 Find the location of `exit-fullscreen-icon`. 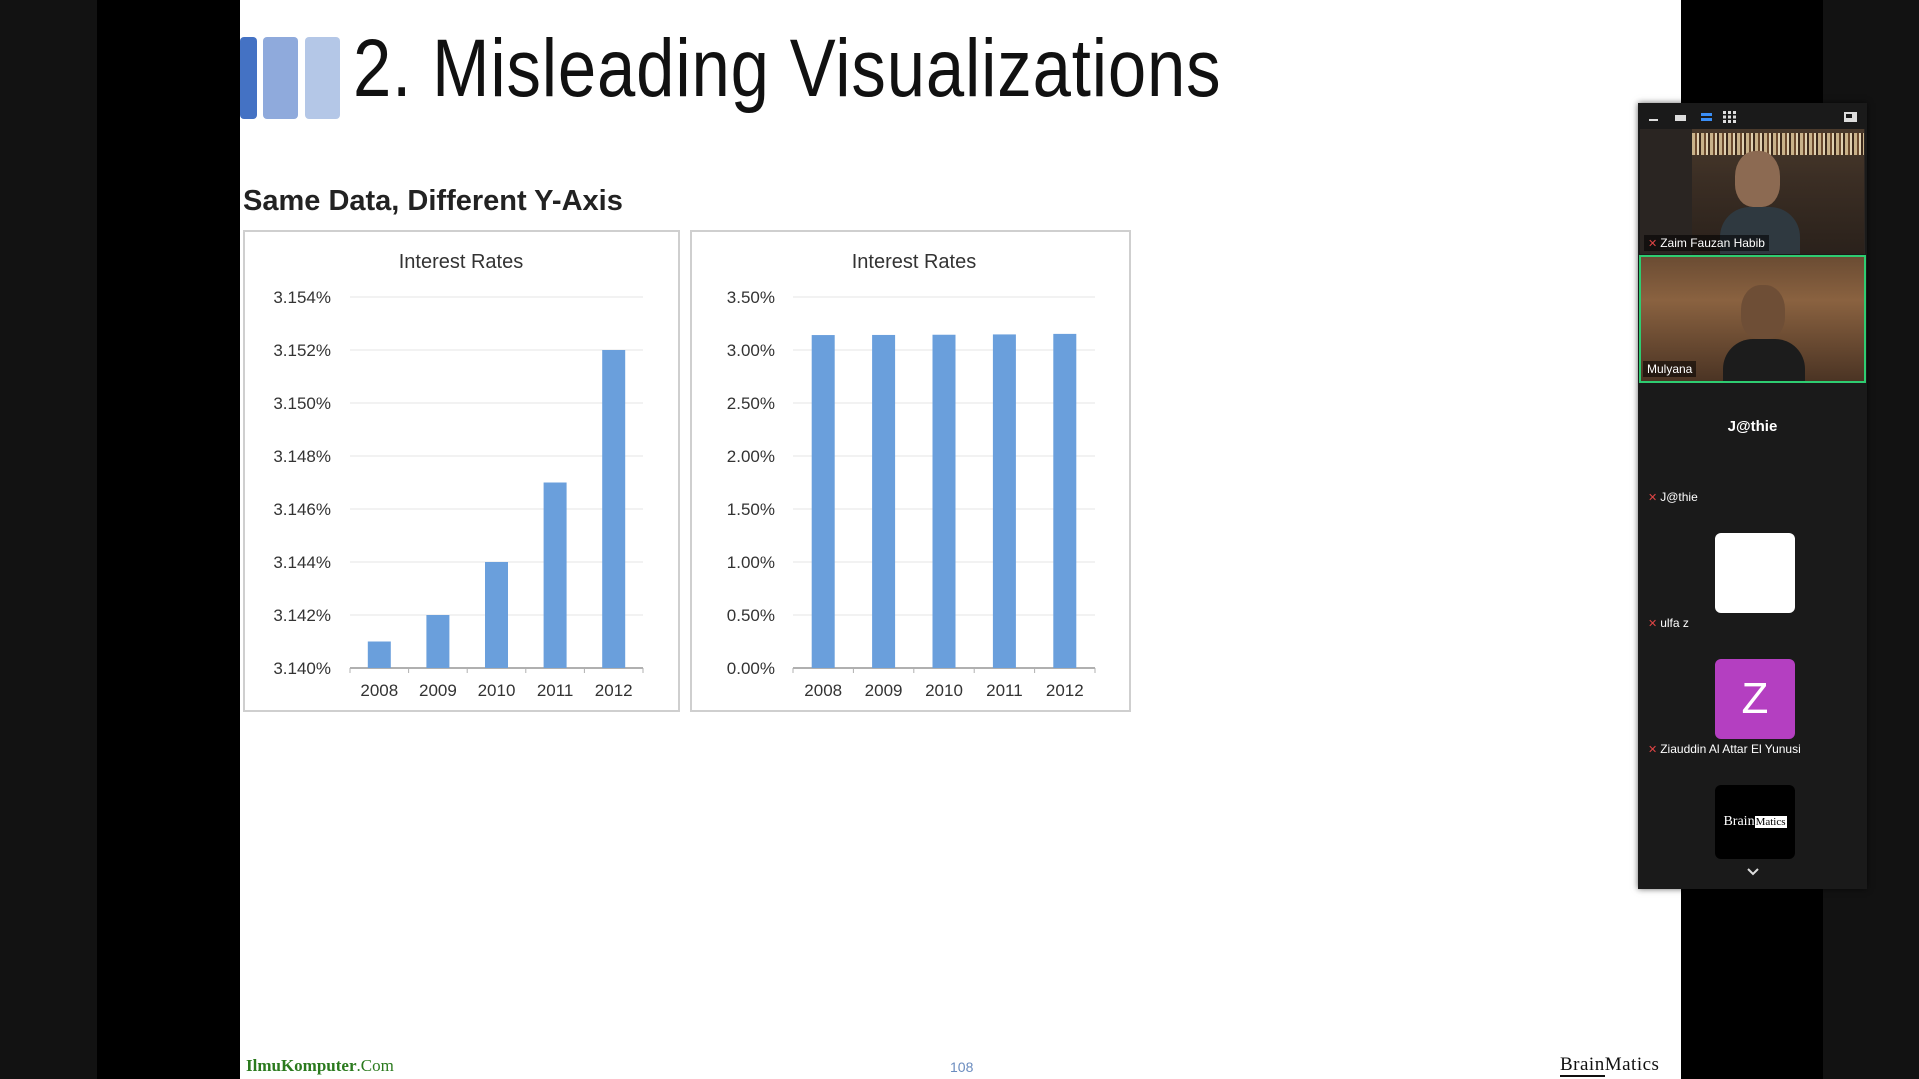

exit-fullscreen-icon is located at coordinates (1850, 117).